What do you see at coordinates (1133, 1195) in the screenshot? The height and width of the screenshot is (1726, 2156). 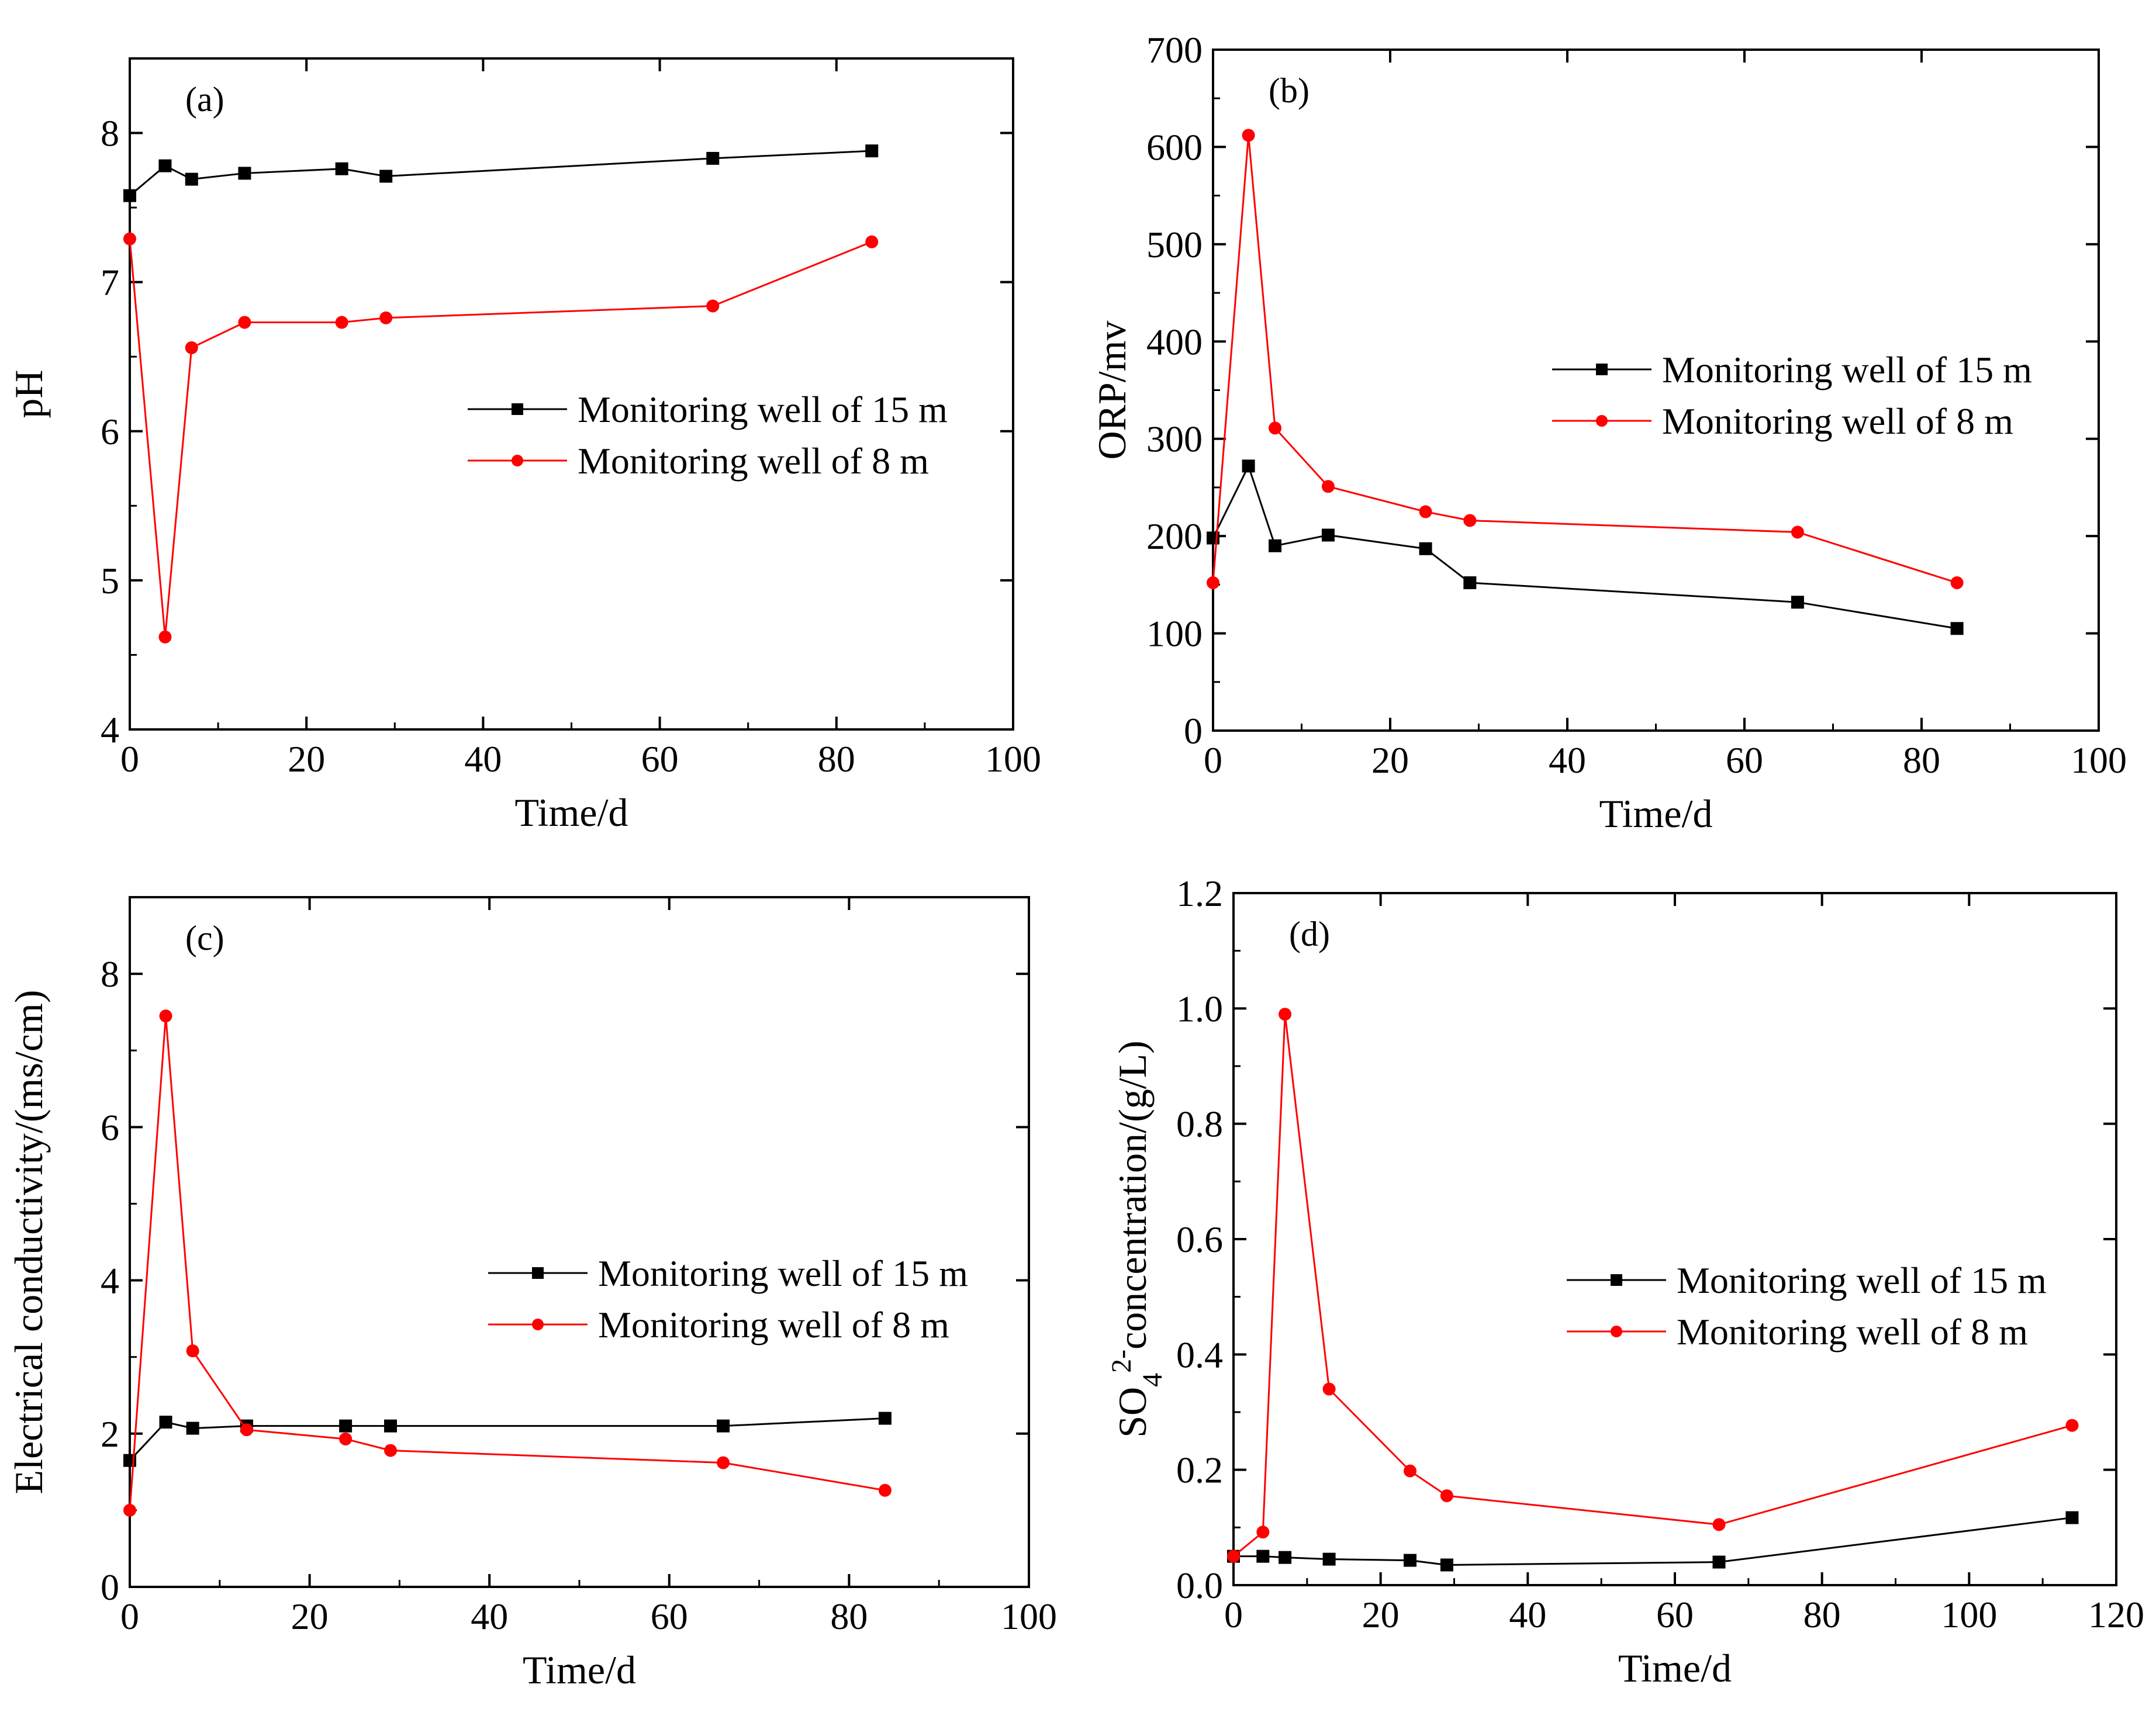 I see `y-axis-title-d-rest: concentration/(g/L)` at bounding box center [1133, 1195].